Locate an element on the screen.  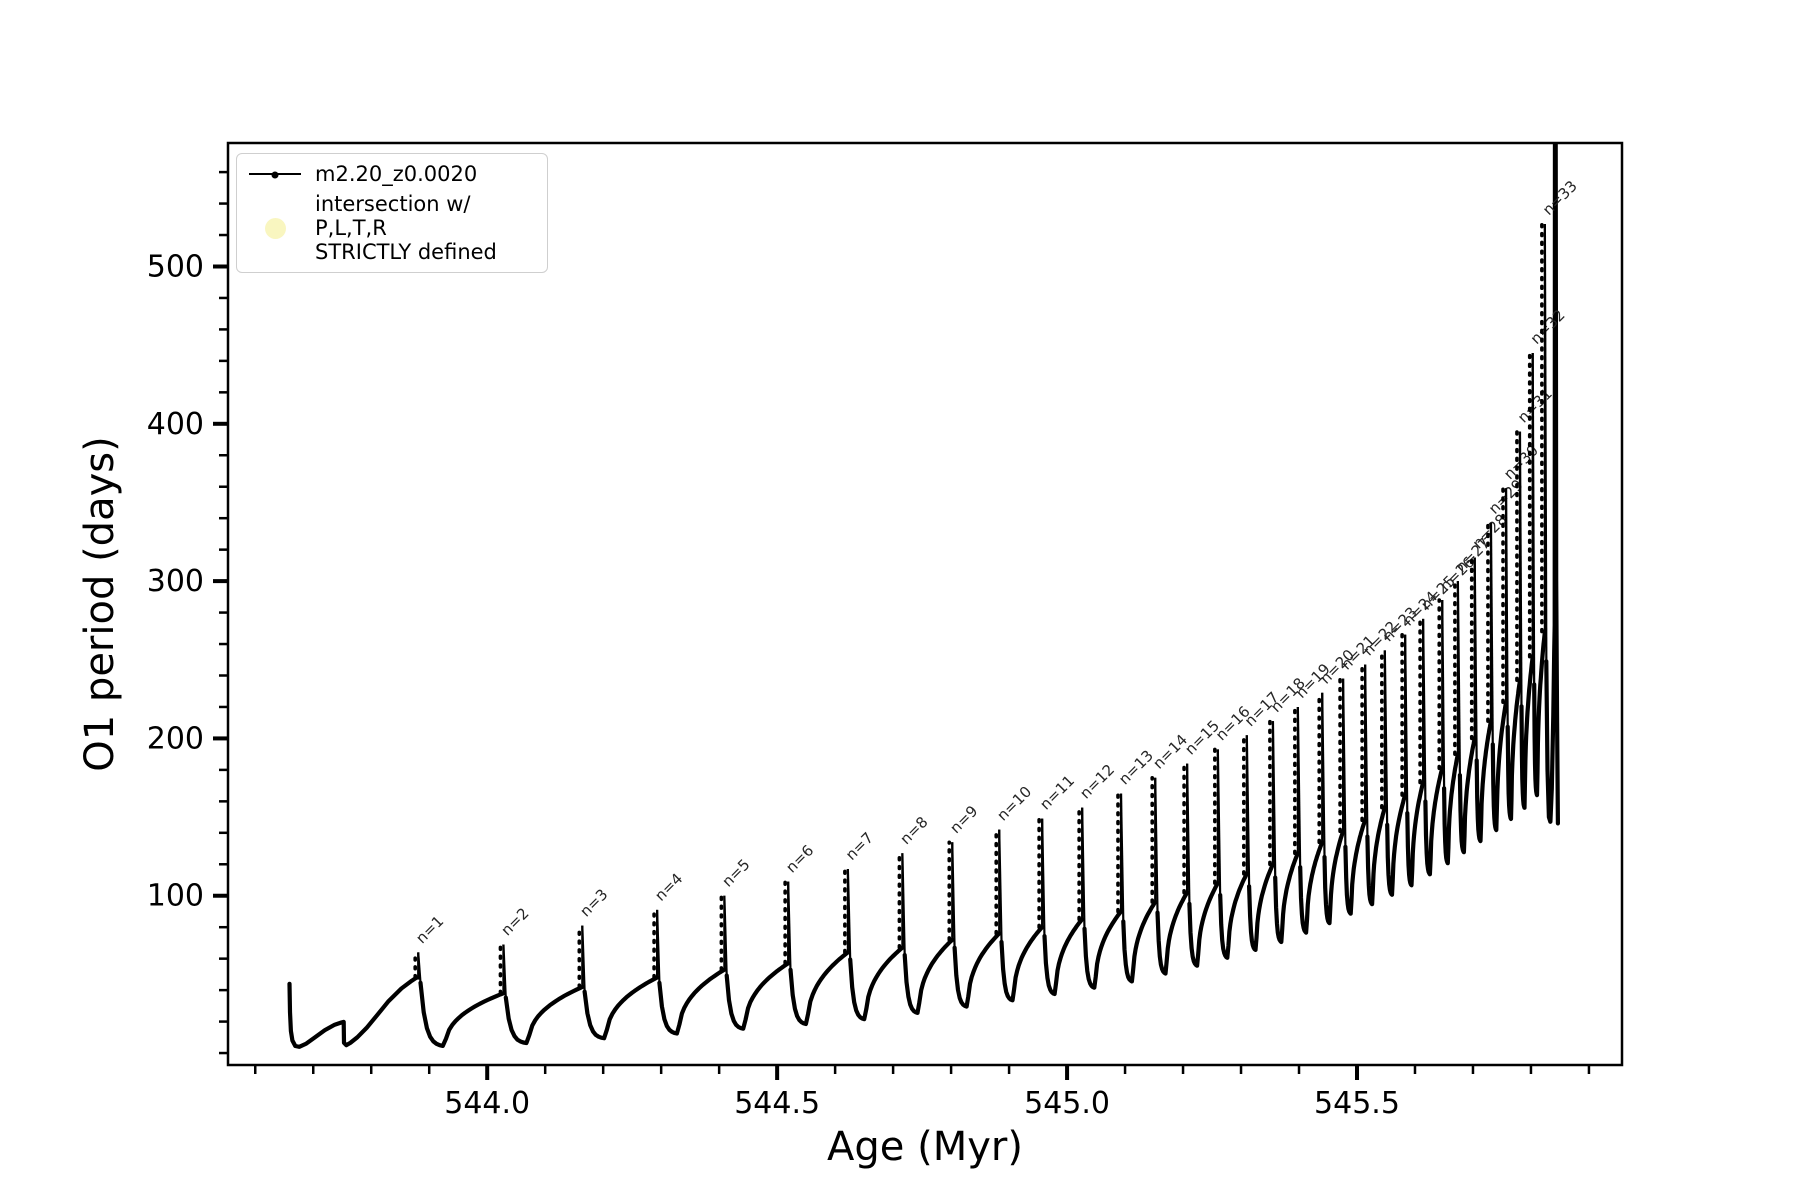
pulse-annotation: n=8 is located at coordinates (913, 830).